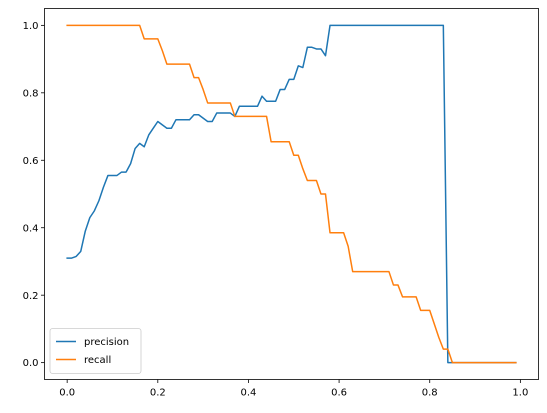  I want to click on x-axis: 0.0 0.2 0.4 0.6 0.8 1.0, so click(293, 389).